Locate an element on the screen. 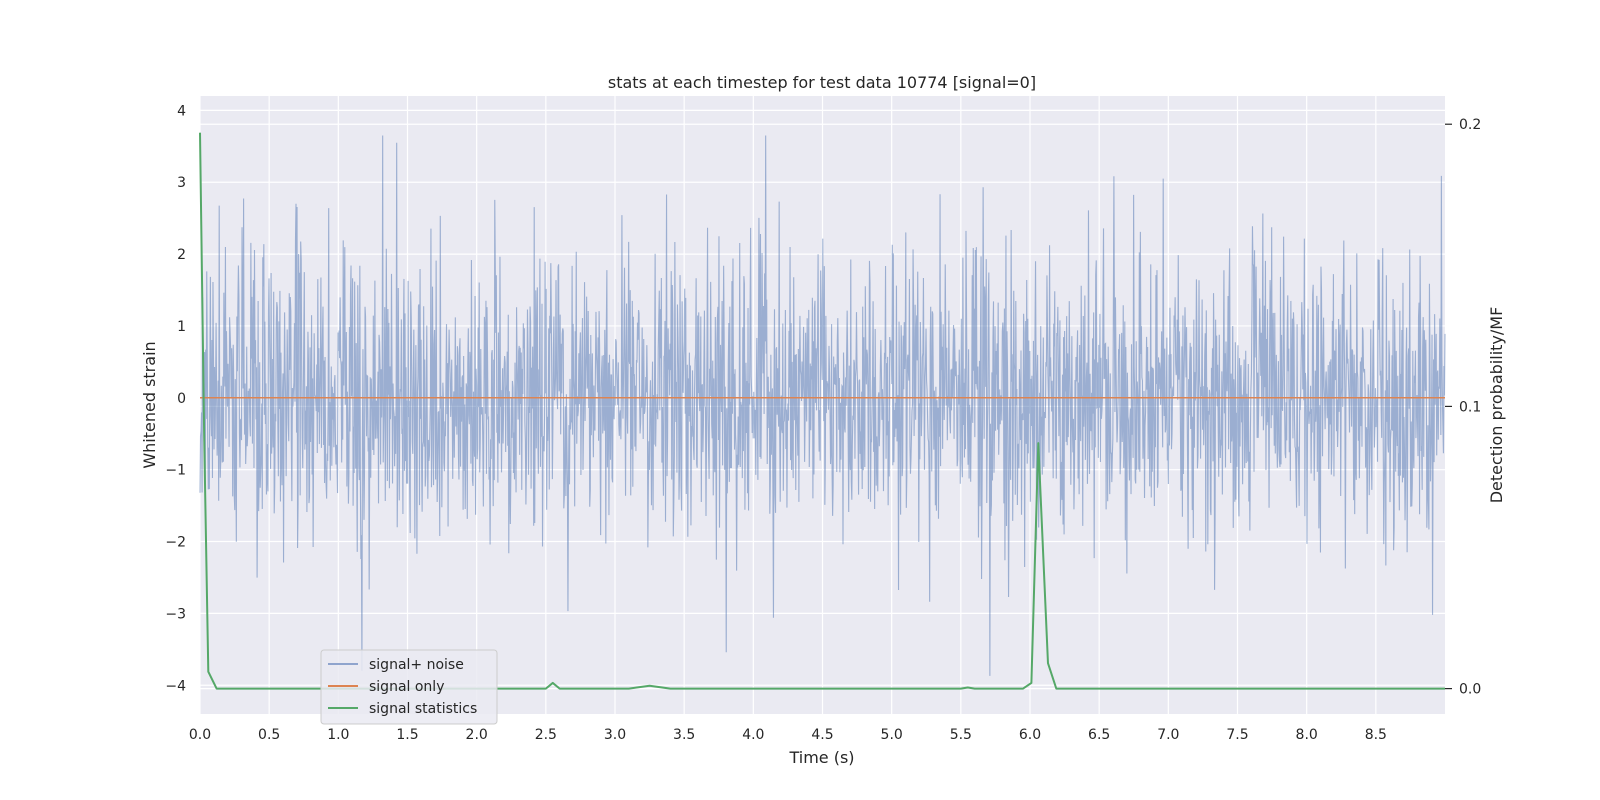 The height and width of the screenshot is (800, 1600). y-tick-label: 1 is located at coordinates (181, 327).